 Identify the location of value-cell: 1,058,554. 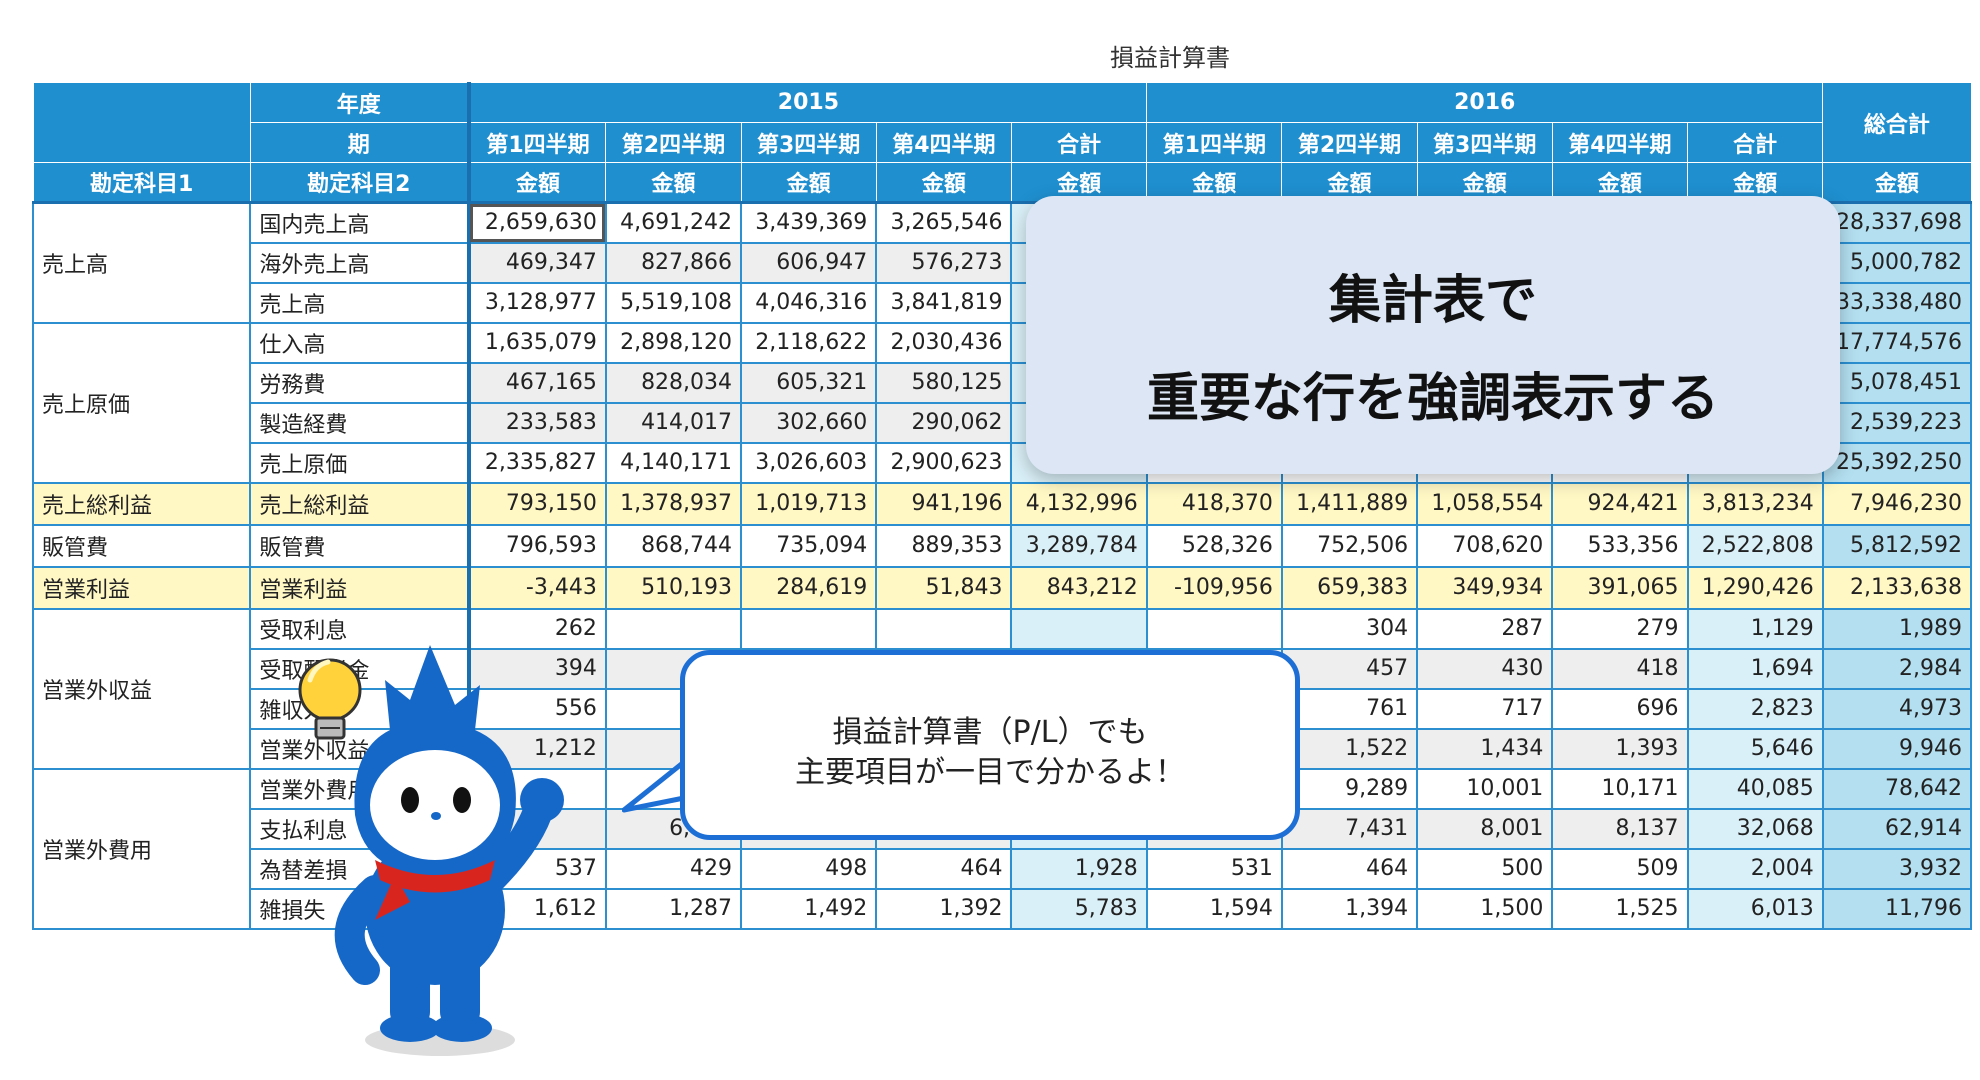
(1485, 503).